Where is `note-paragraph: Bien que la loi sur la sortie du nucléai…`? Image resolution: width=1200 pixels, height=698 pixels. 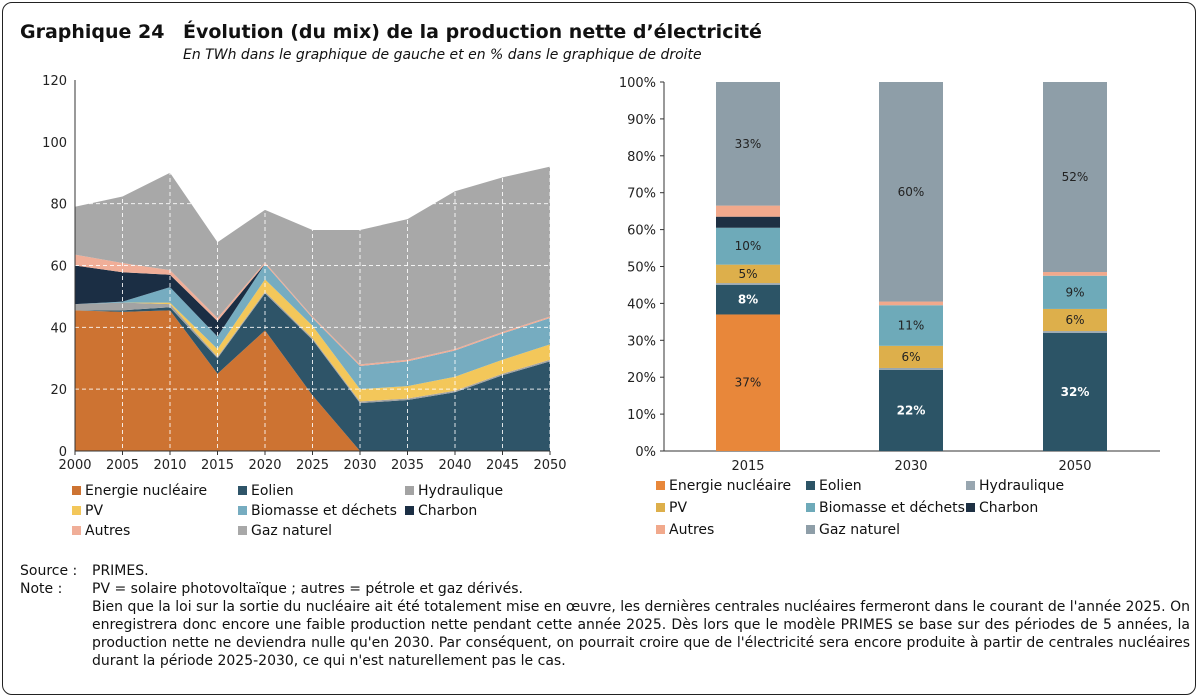
note-paragraph: Bien que la loi sur la sortie du nucléai… is located at coordinates (641, 634).